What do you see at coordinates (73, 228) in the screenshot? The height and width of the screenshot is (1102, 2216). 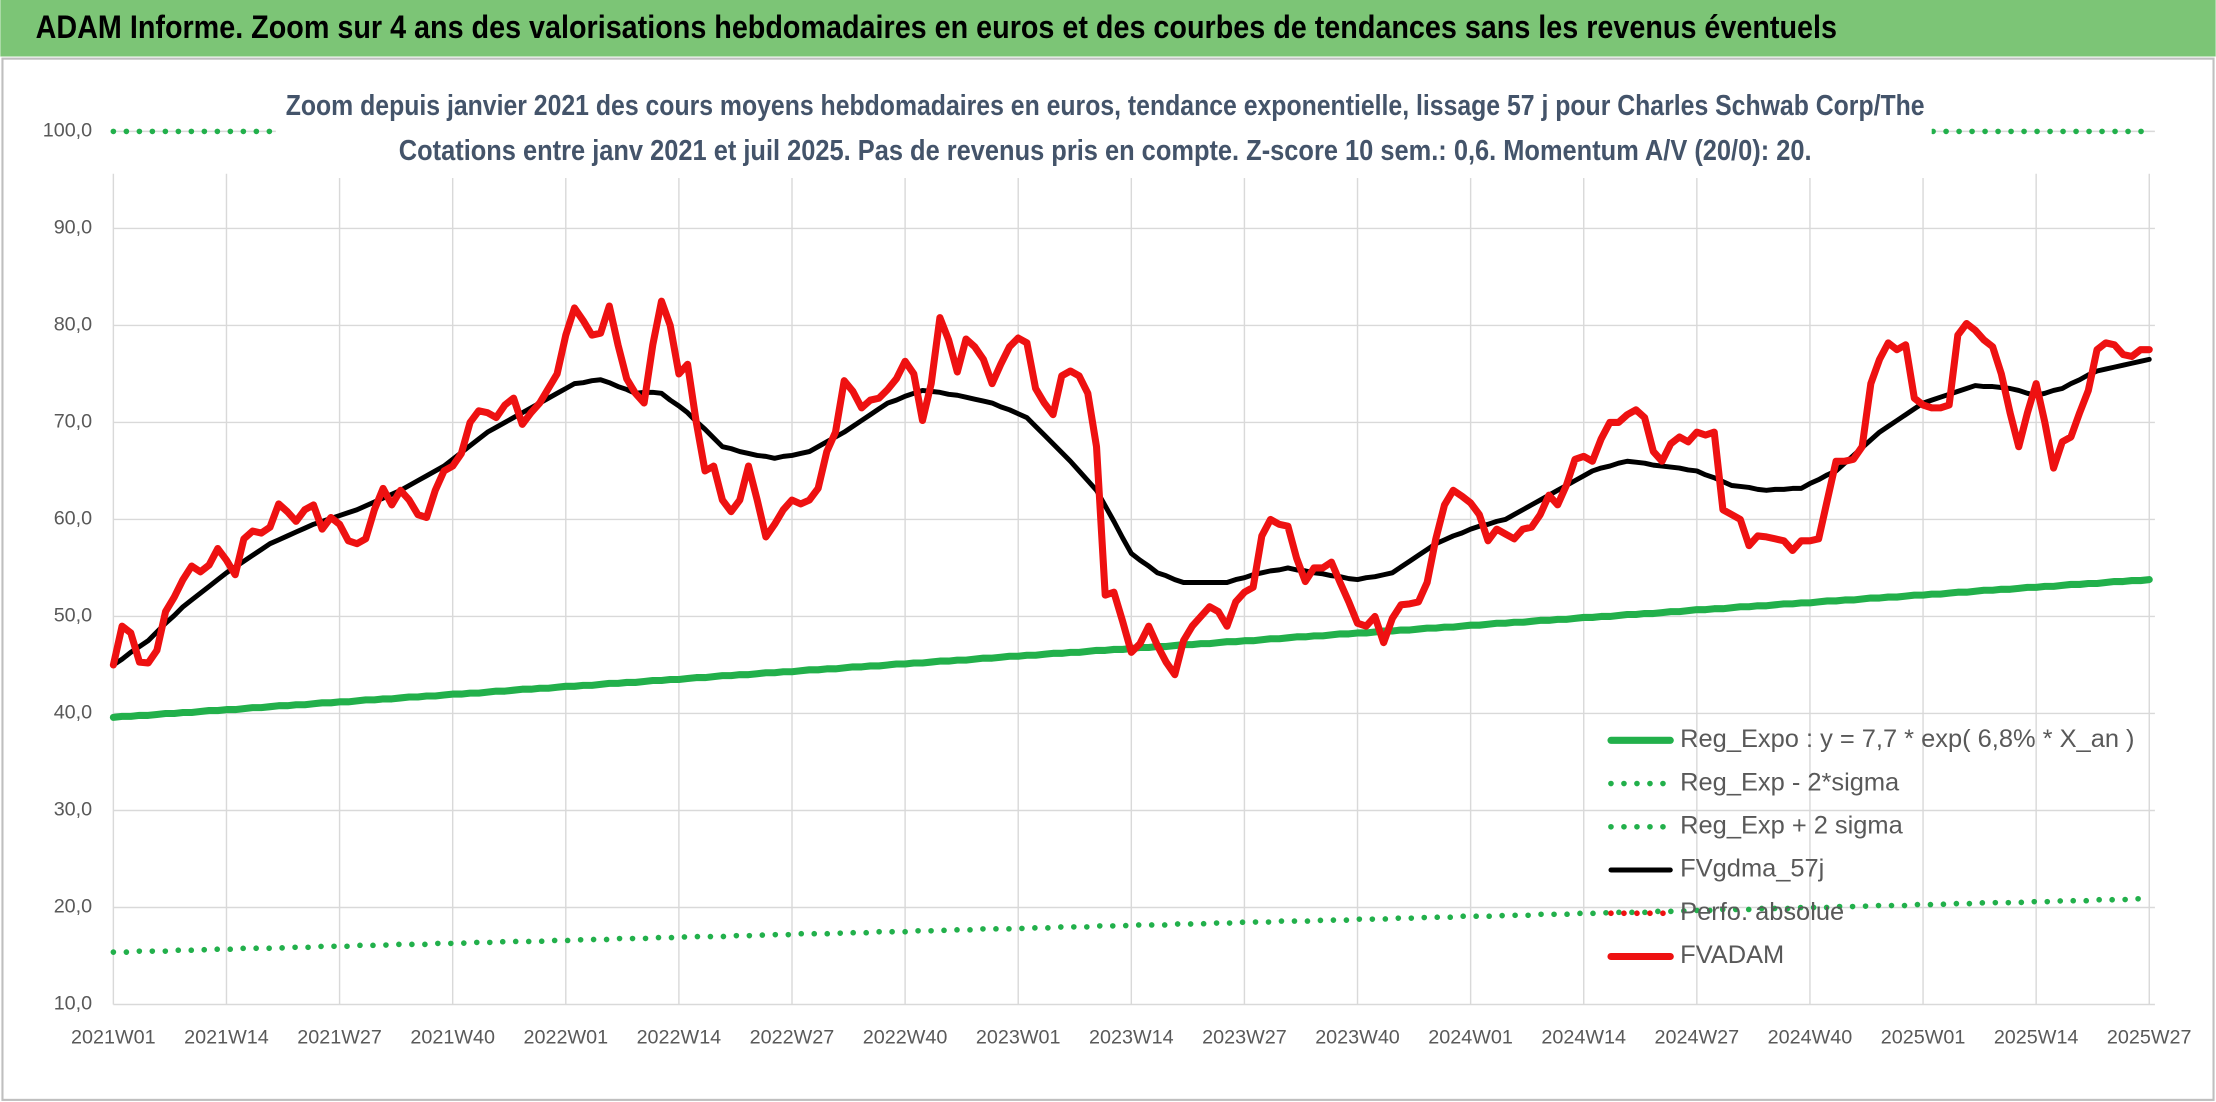 I see `y-tick-label: 90,0` at bounding box center [73, 228].